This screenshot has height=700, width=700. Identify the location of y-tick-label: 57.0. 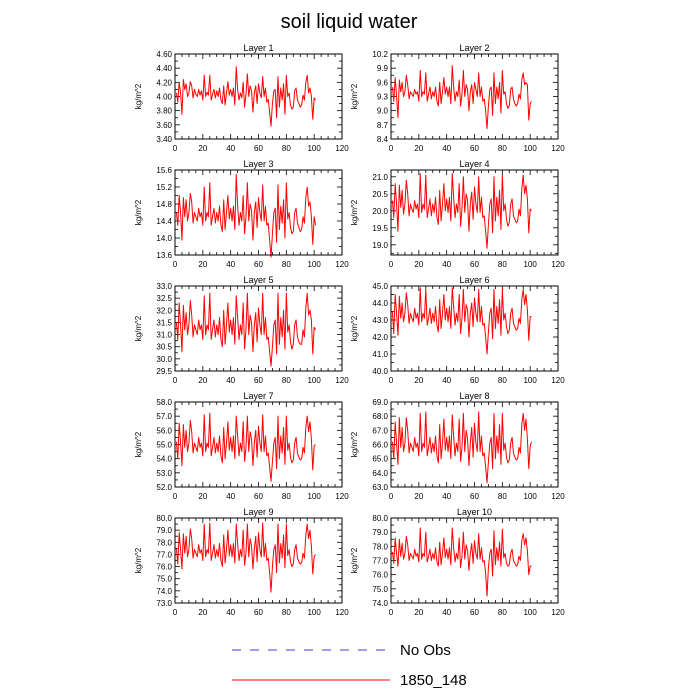
(164, 416).